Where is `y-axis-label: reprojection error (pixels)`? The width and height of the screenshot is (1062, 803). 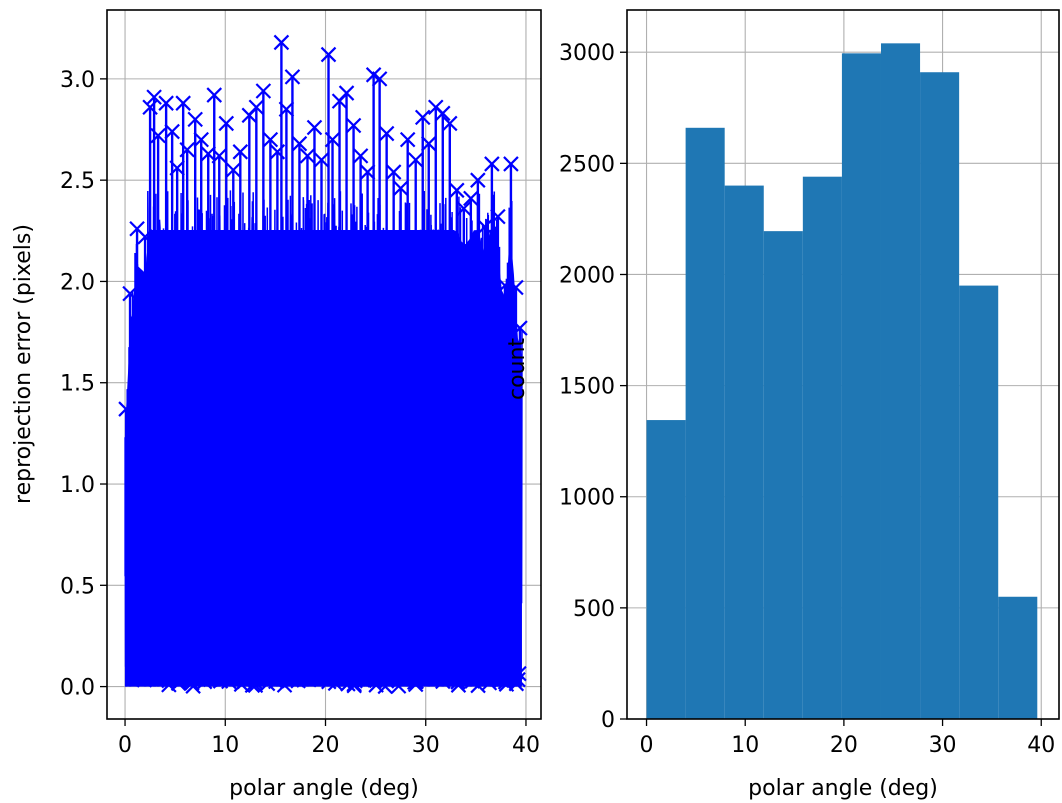 y-axis-label: reprojection error (pixels) is located at coordinates (23, 364).